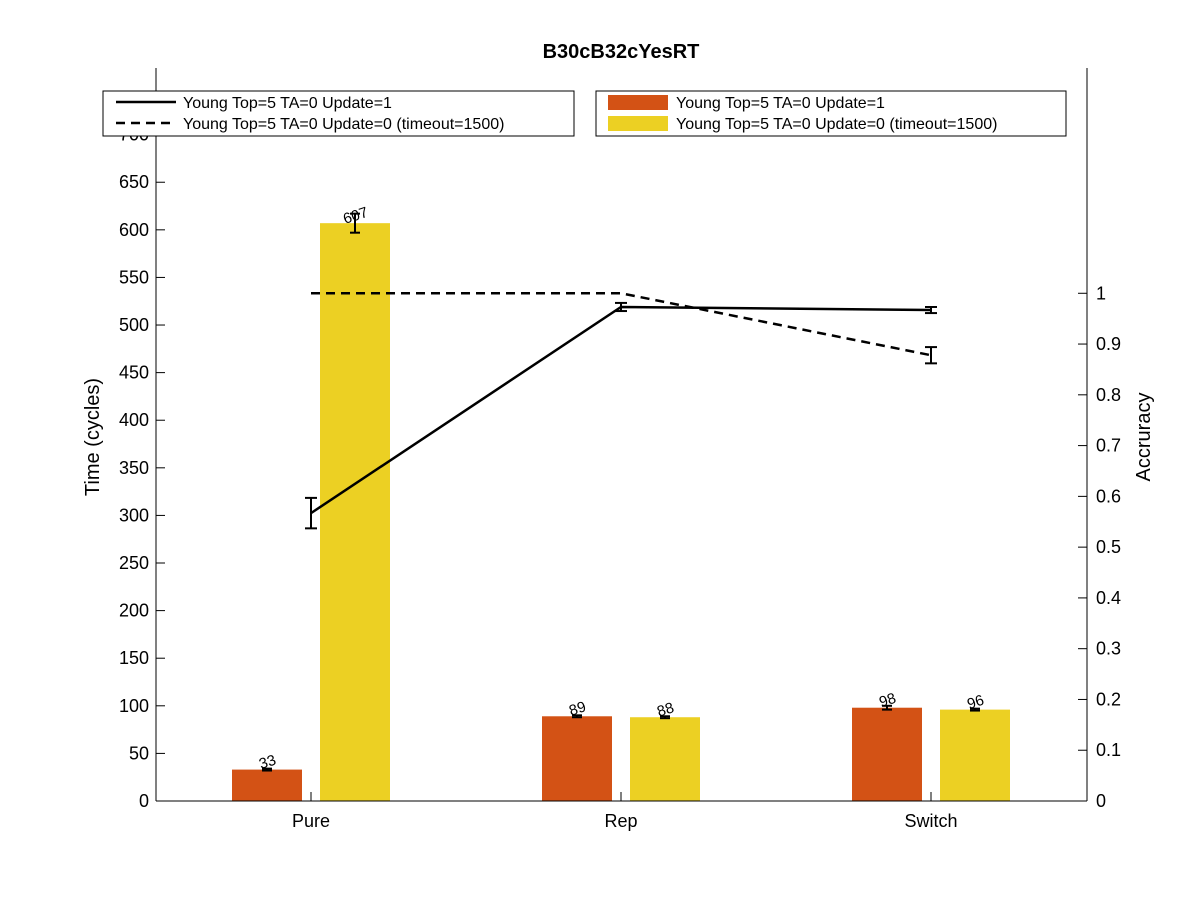 This screenshot has width=1200, height=900. I want to click on bar-value-label-1-rep: 89, so click(577, 708).